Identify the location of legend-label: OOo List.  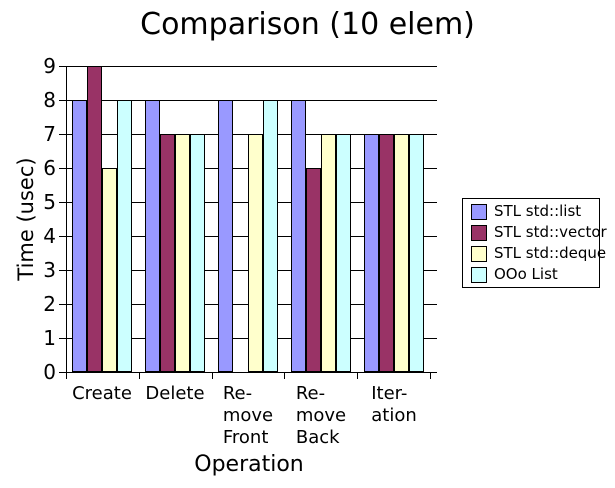
(526, 274).